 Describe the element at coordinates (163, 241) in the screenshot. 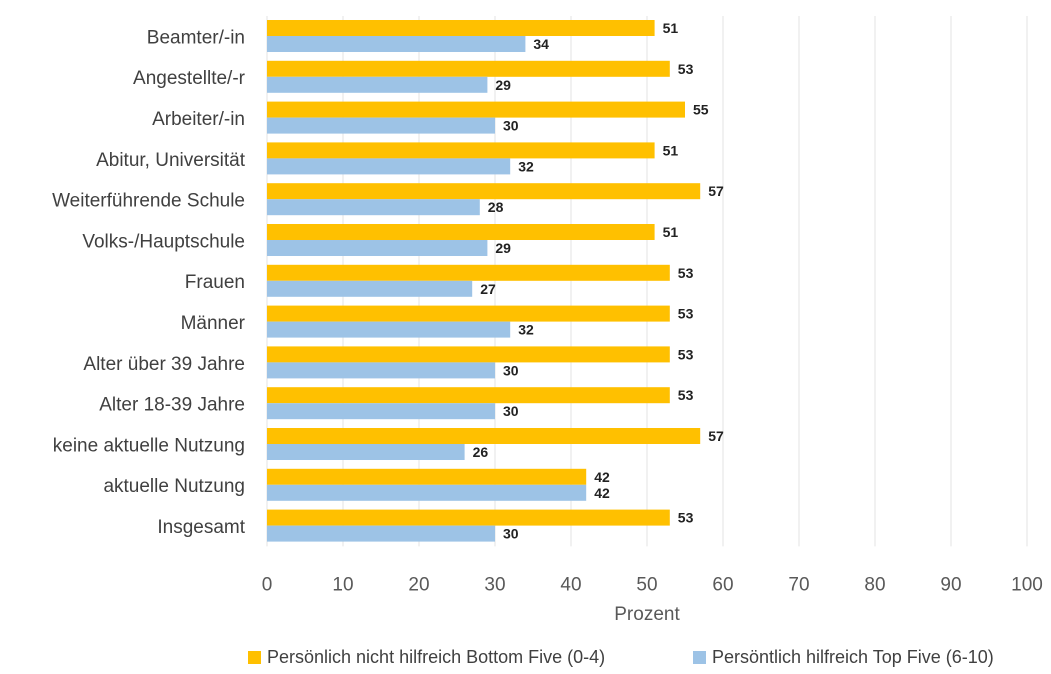

I see `category-label: Volks-/Hauptschule` at that location.